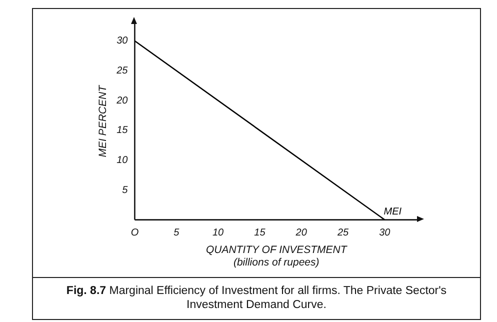 Image resolution: width=497 pixels, height=322 pixels. What do you see at coordinates (122, 70) in the screenshot?
I see `y-tick-label: 25` at bounding box center [122, 70].